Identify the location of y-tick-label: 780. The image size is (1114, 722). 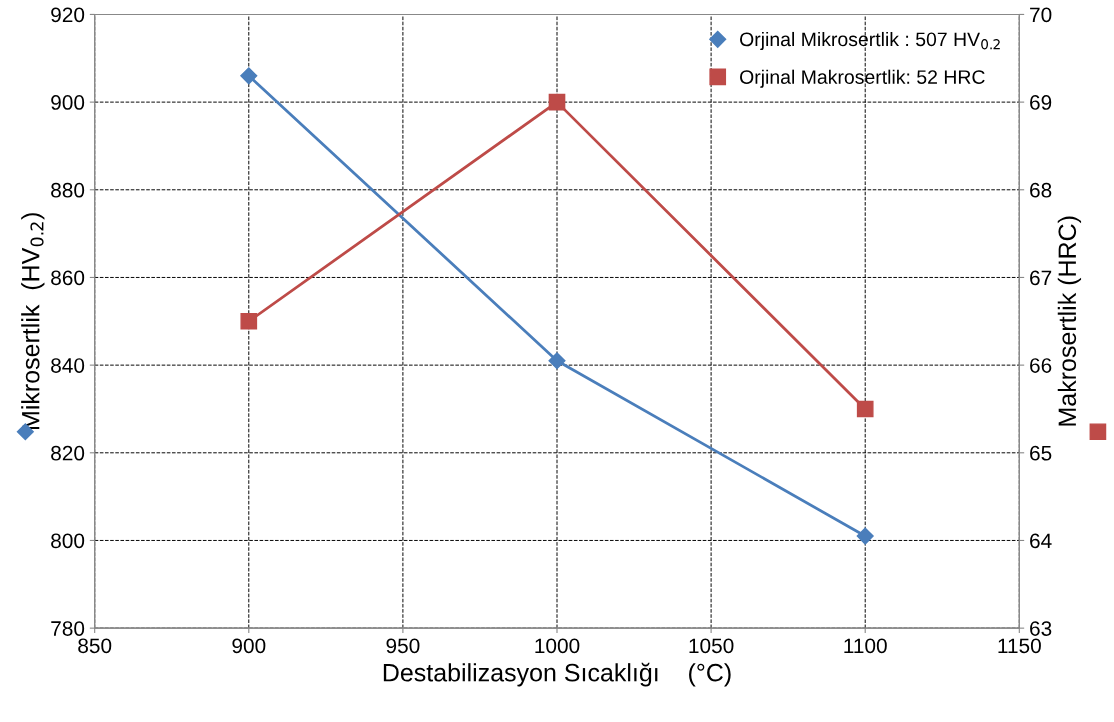
(68, 628).